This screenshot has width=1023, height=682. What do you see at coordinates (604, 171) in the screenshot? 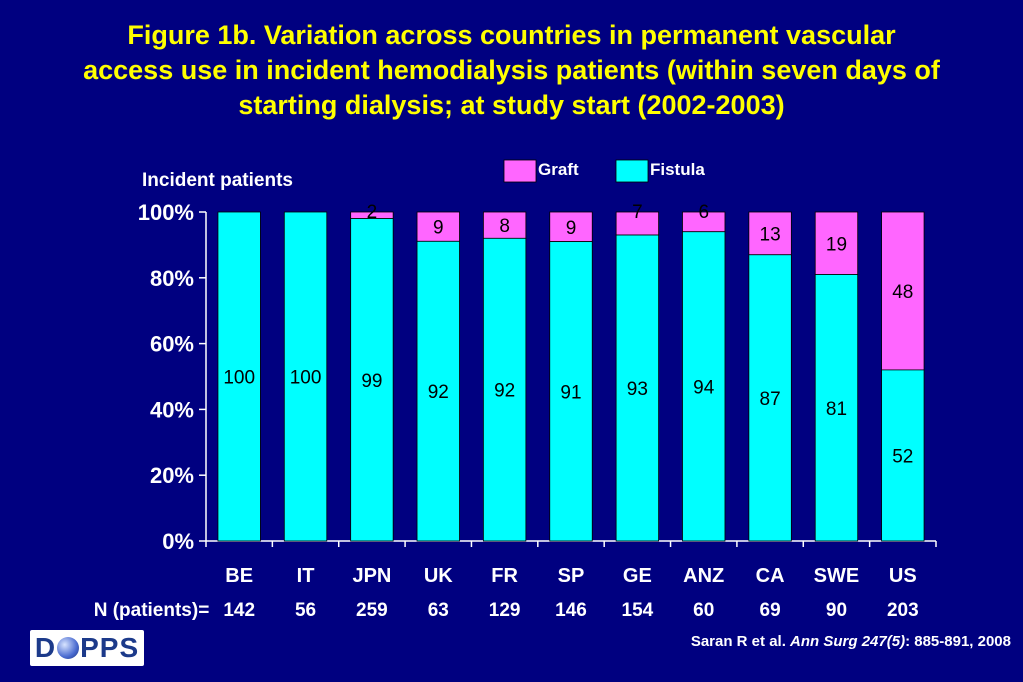
I see `legend: Graft Fistula` at bounding box center [604, 171].